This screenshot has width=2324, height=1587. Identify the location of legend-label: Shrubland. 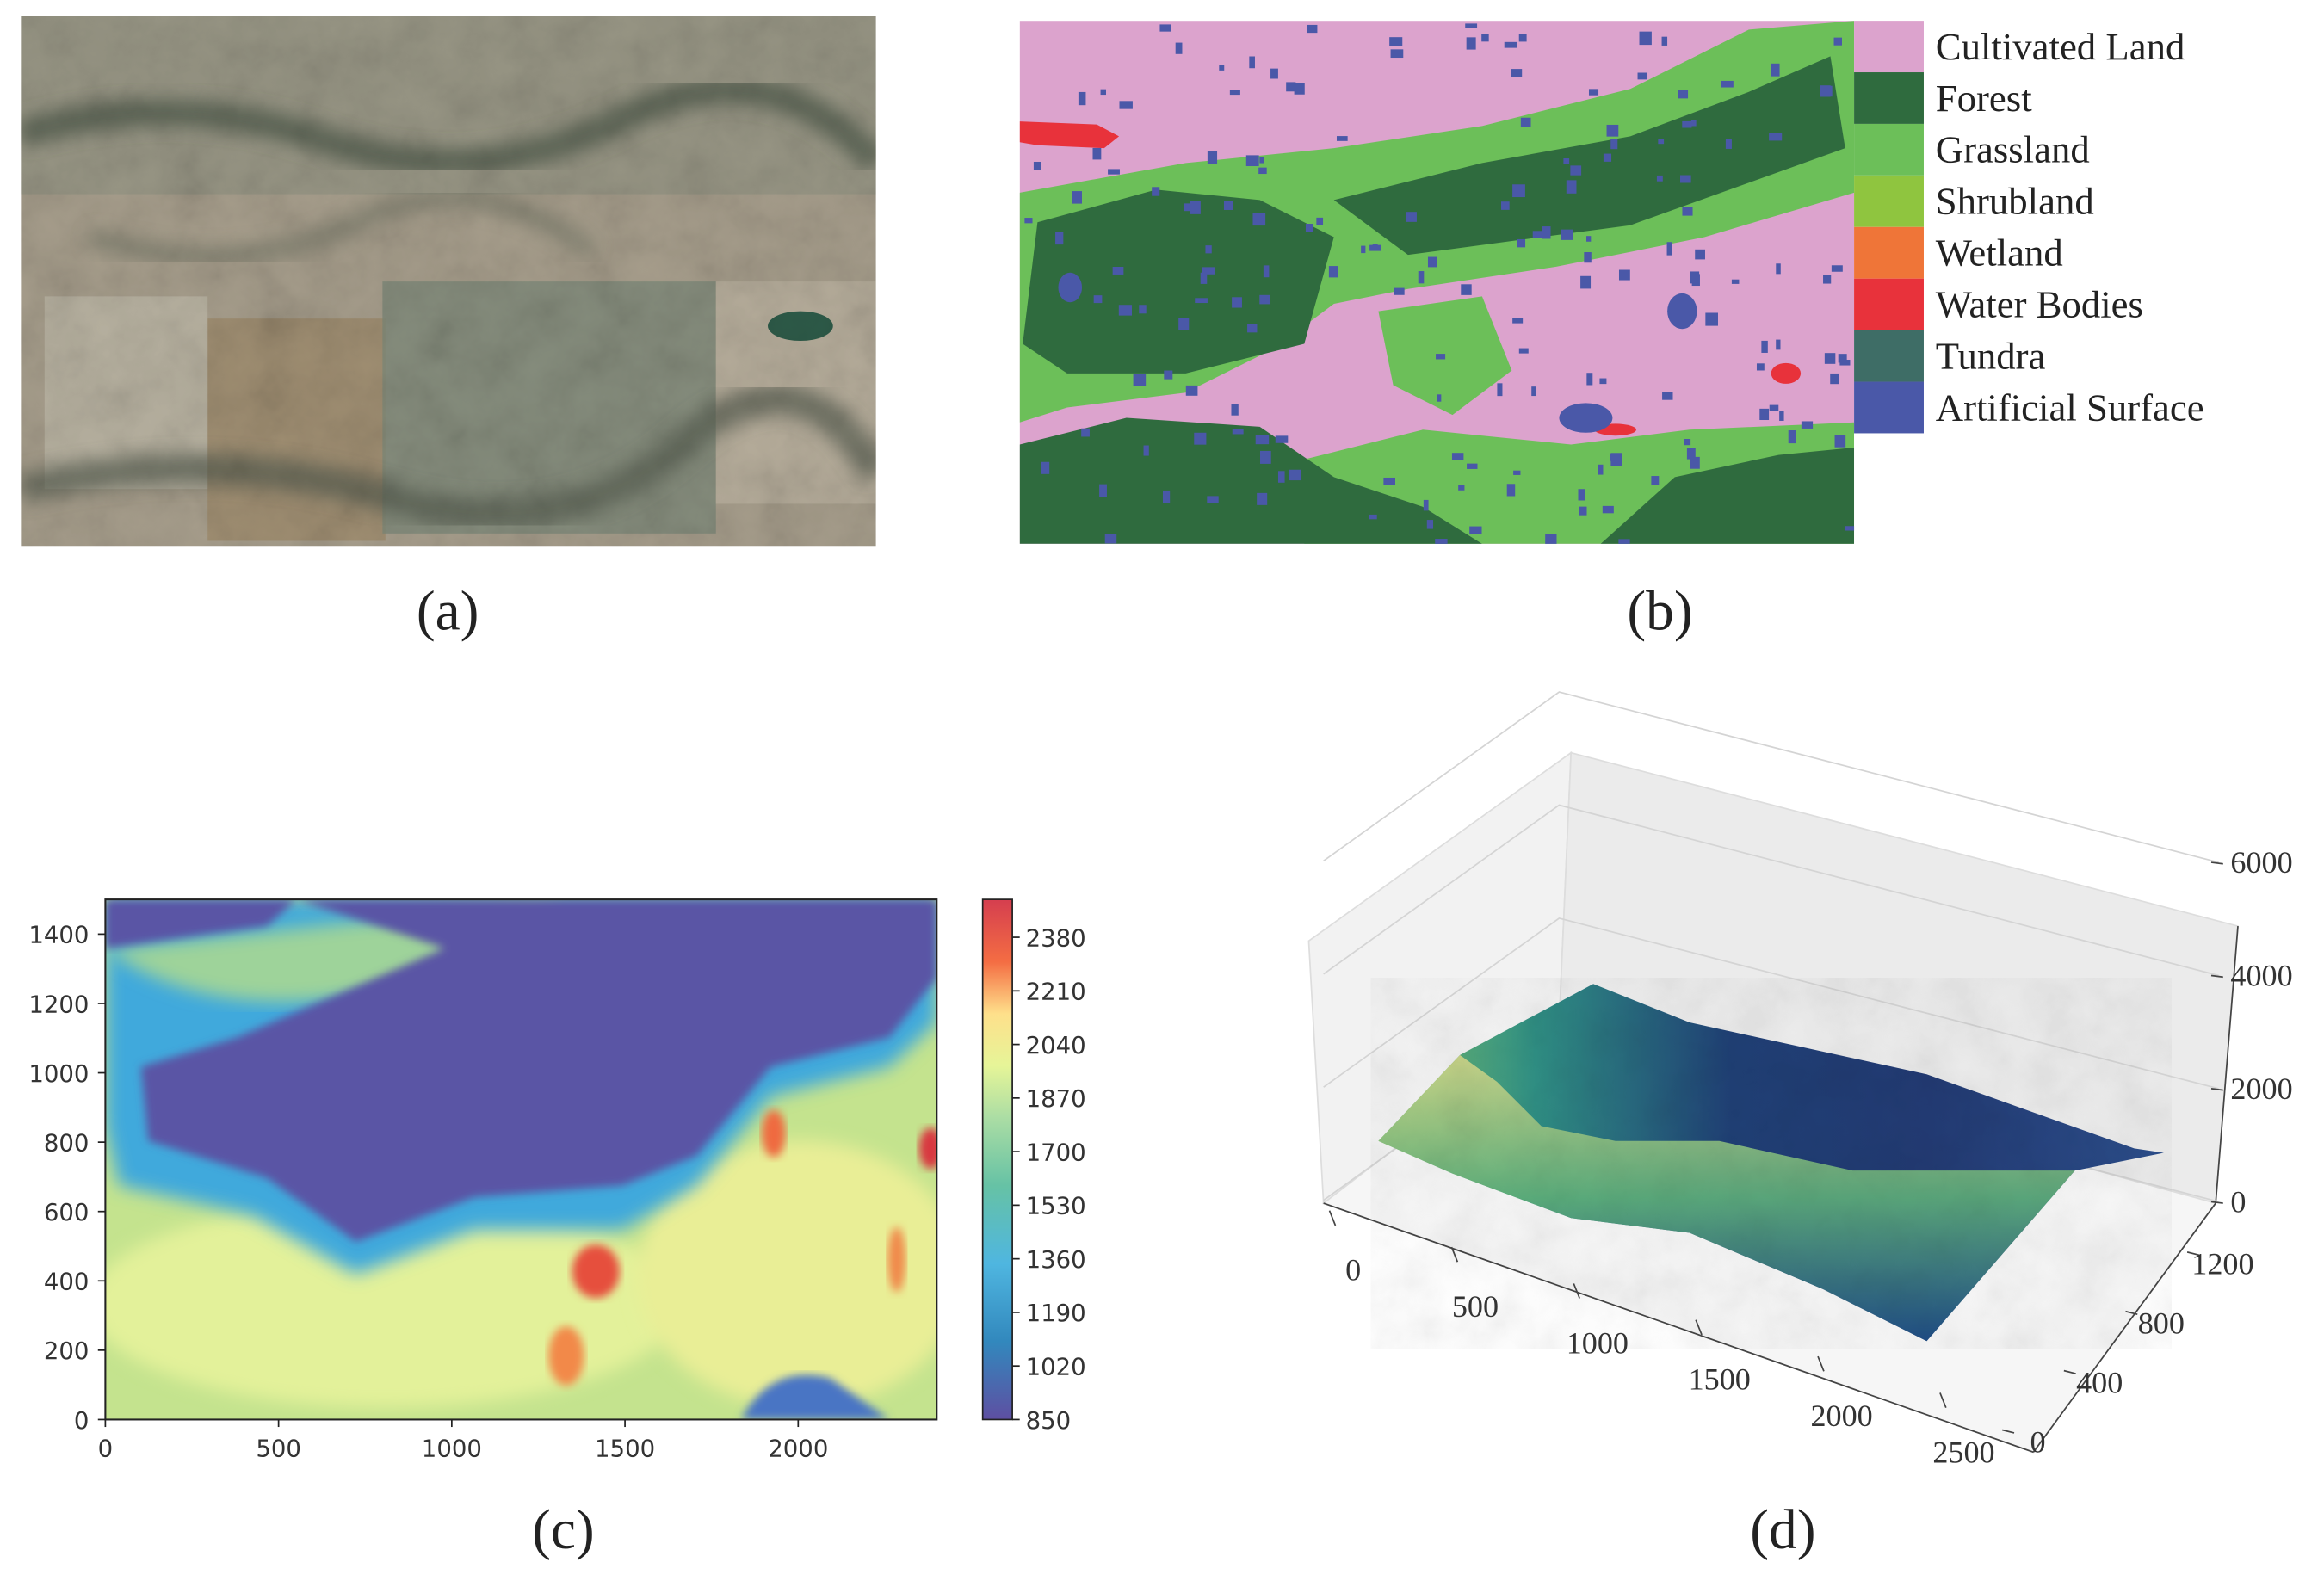
(2015, 201).